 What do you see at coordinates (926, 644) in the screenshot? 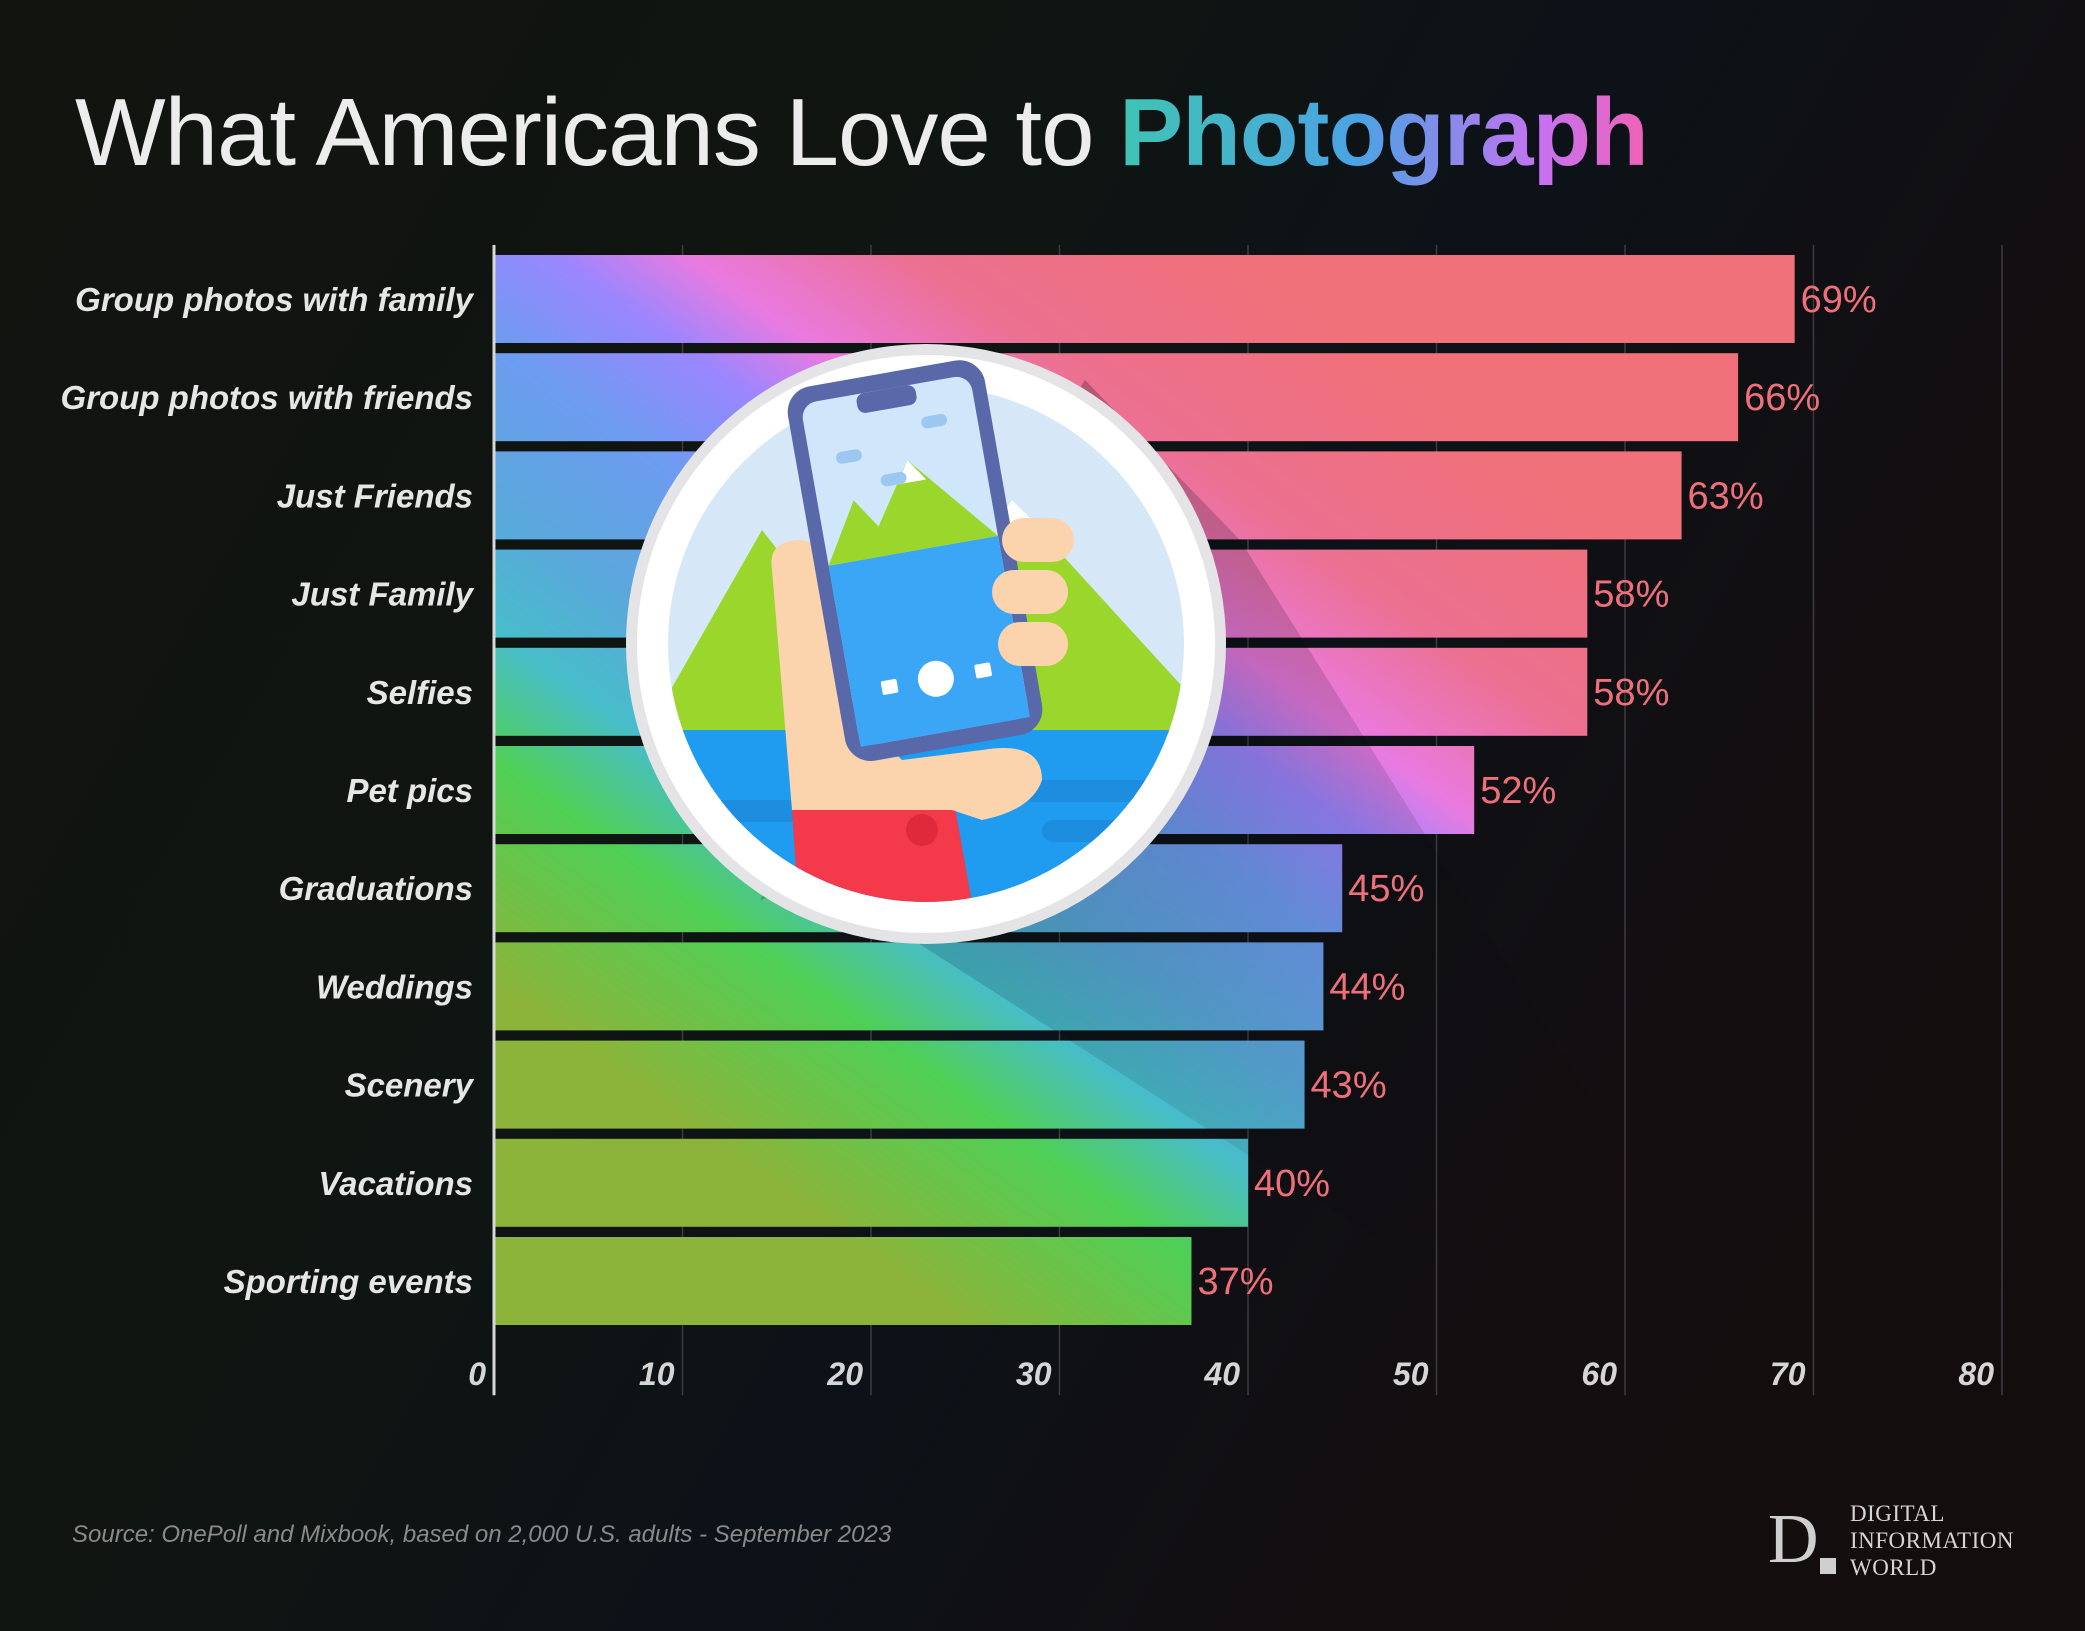
I see `phone-photo-icon` at bounding box center [926, 644].